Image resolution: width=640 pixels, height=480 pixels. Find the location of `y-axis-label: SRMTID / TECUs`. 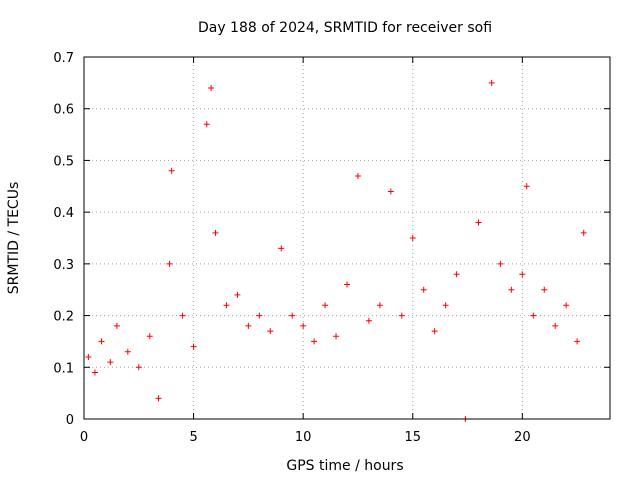

y-axis-label: SRMTID / TECUs is located at coordinates (14, 238).